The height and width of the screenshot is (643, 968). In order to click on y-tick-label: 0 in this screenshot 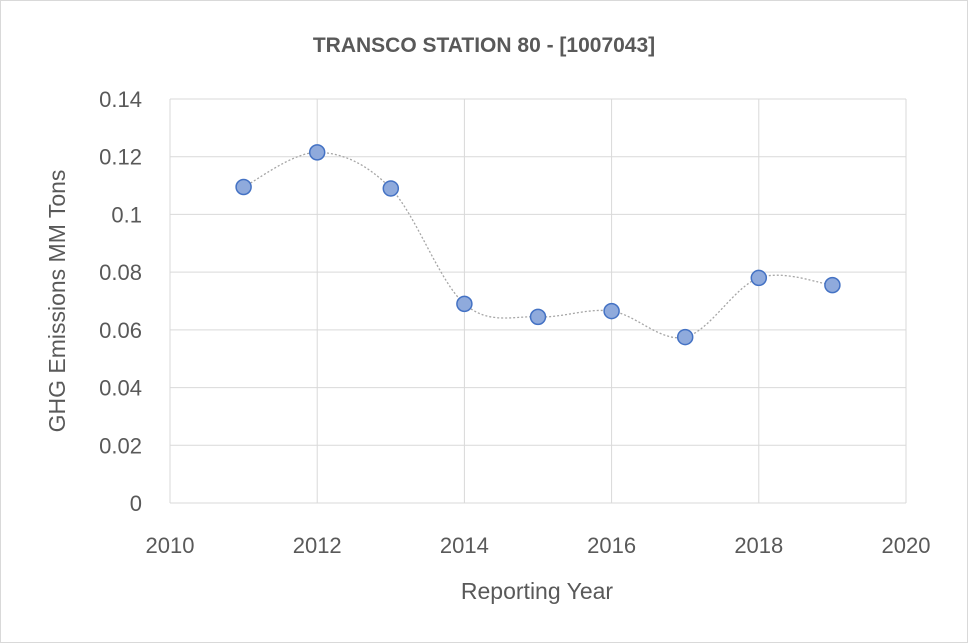, I will do `click(136, 503)`.